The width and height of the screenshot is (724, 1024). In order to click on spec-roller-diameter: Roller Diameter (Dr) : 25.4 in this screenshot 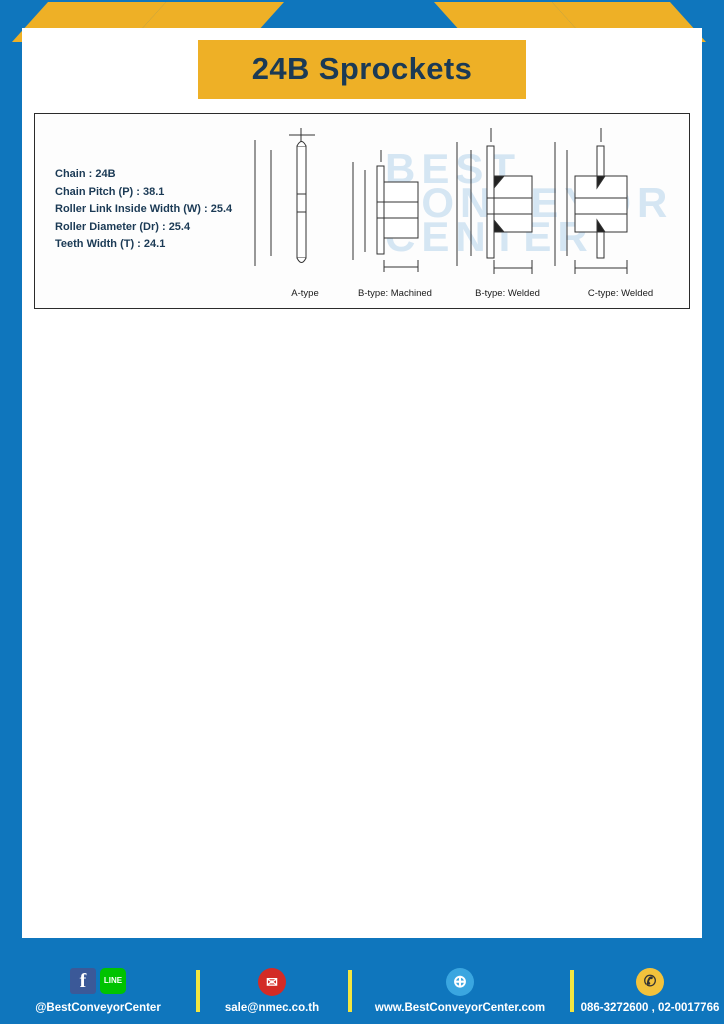, I will do `click(123, 226)`.